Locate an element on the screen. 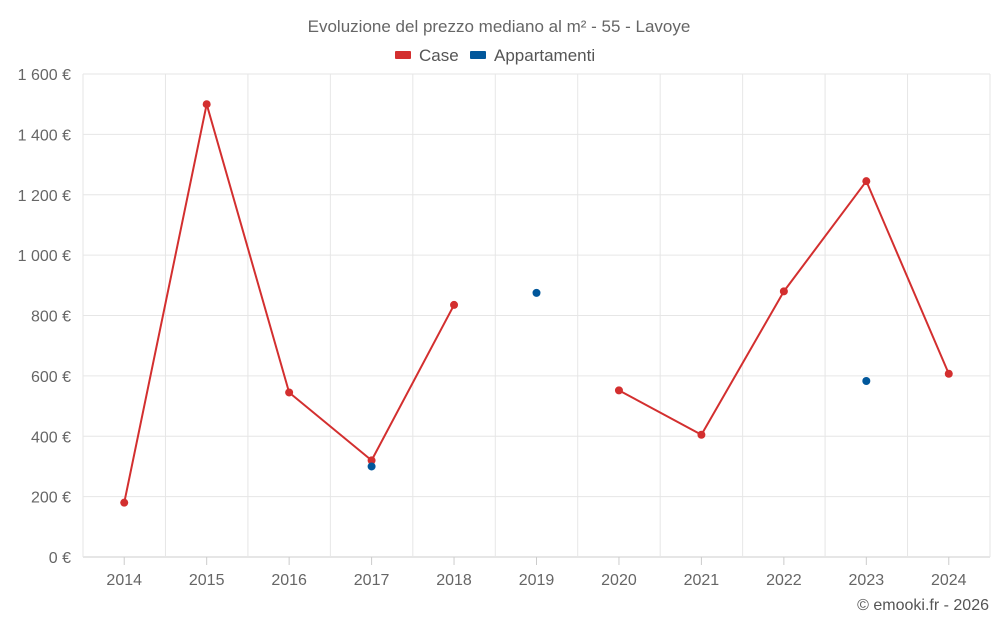 This screenshot has height=625, width=1000. x-tick-label: 2016 is located at coordinates (289, 580).